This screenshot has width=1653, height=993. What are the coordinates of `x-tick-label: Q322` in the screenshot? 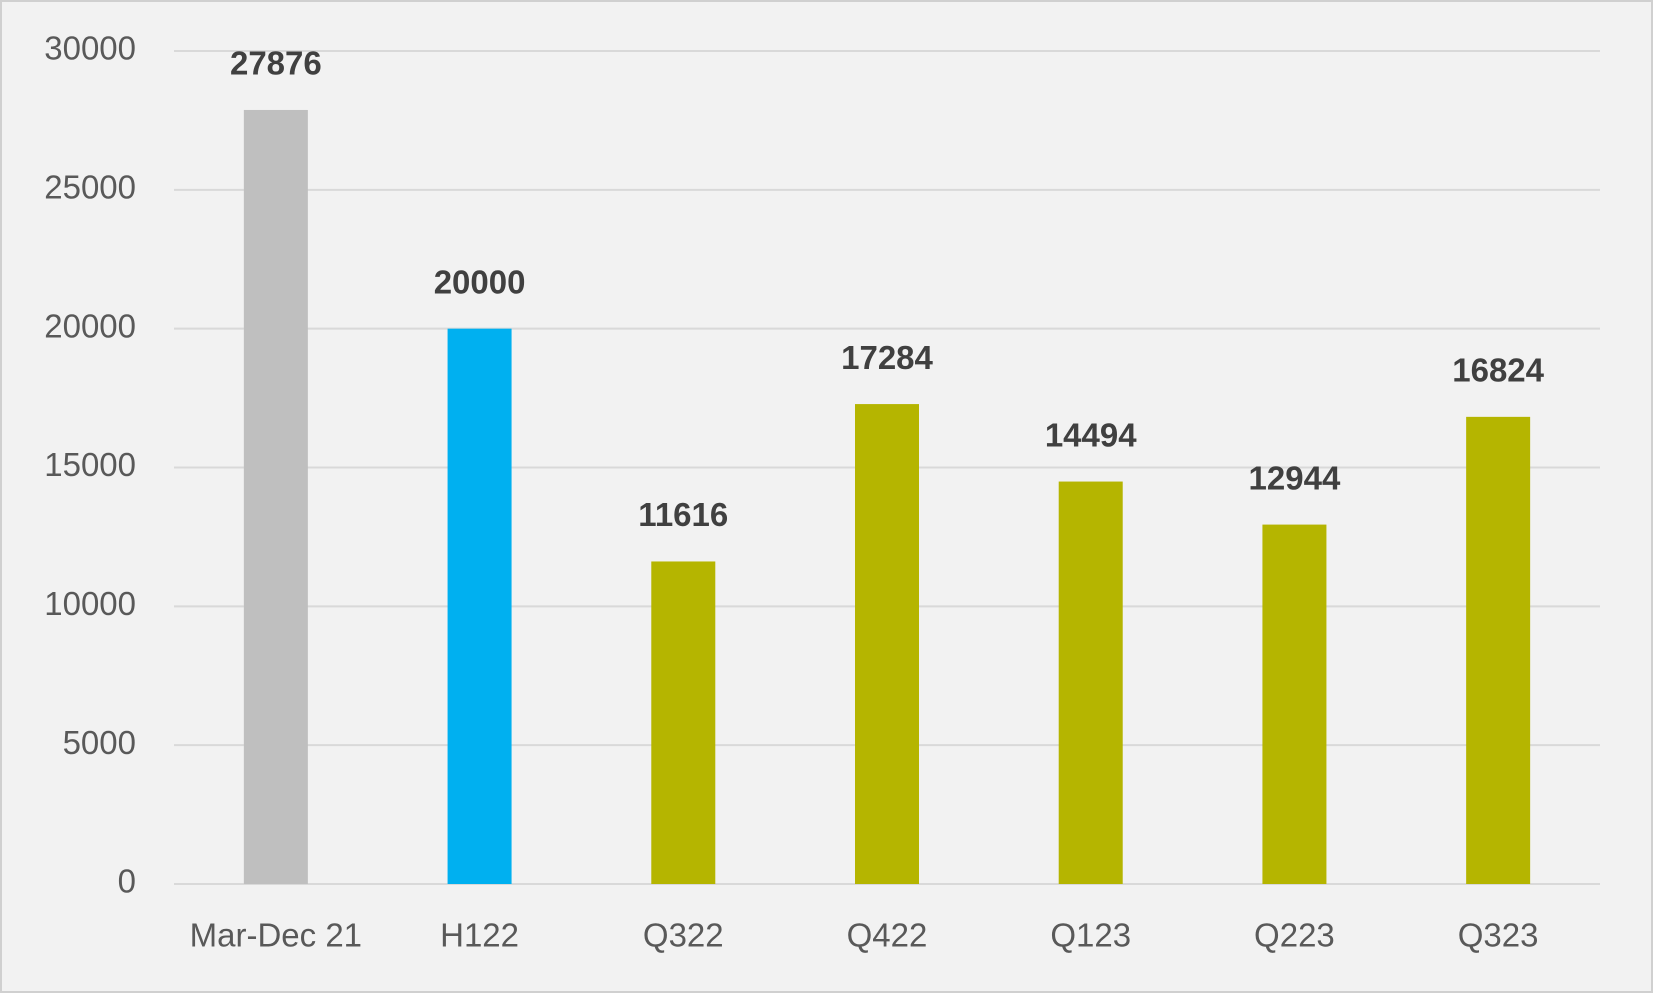 It's located at (683, 935).